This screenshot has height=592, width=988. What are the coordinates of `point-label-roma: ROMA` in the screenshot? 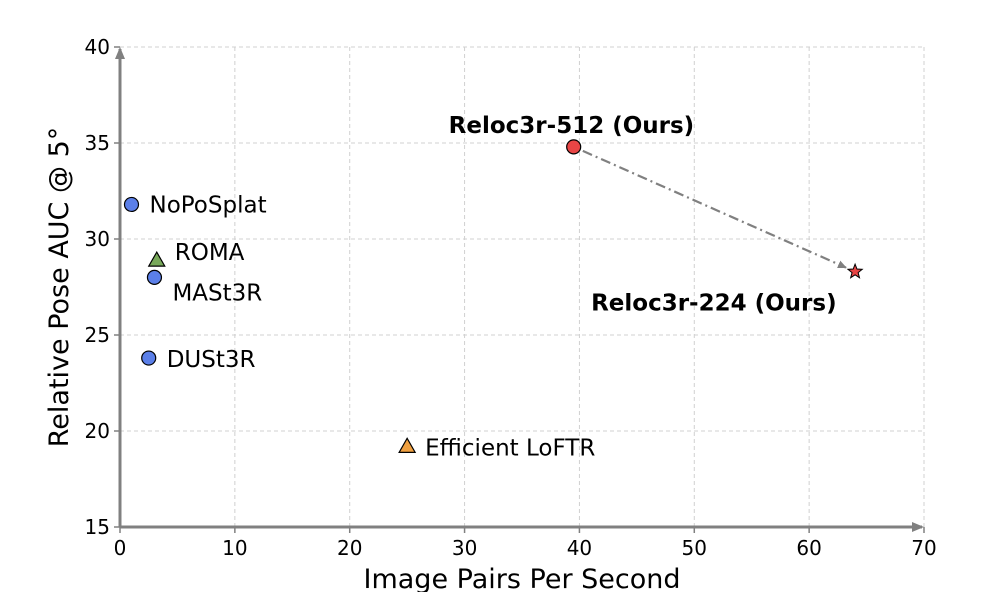 It's located at (210, 253).